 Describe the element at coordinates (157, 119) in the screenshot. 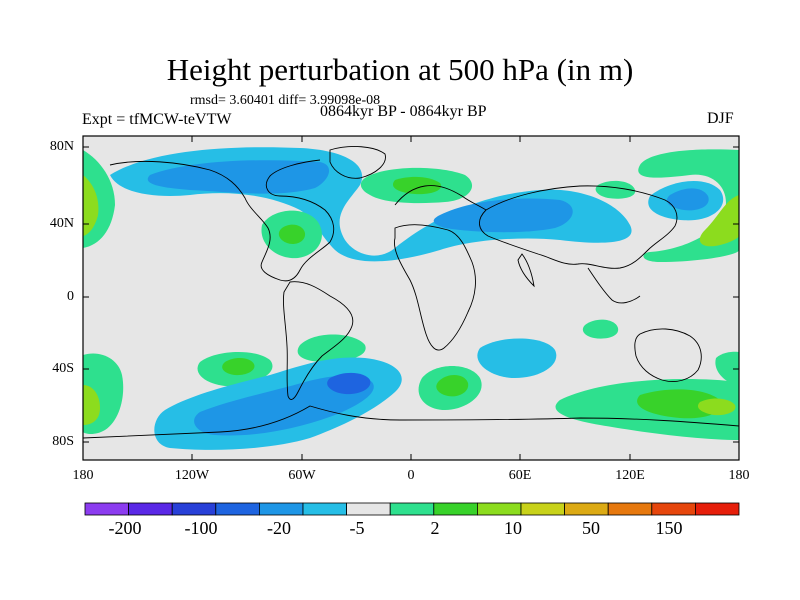

I see `experiment-label: Expt = tfMCW-teVTW` at that location.